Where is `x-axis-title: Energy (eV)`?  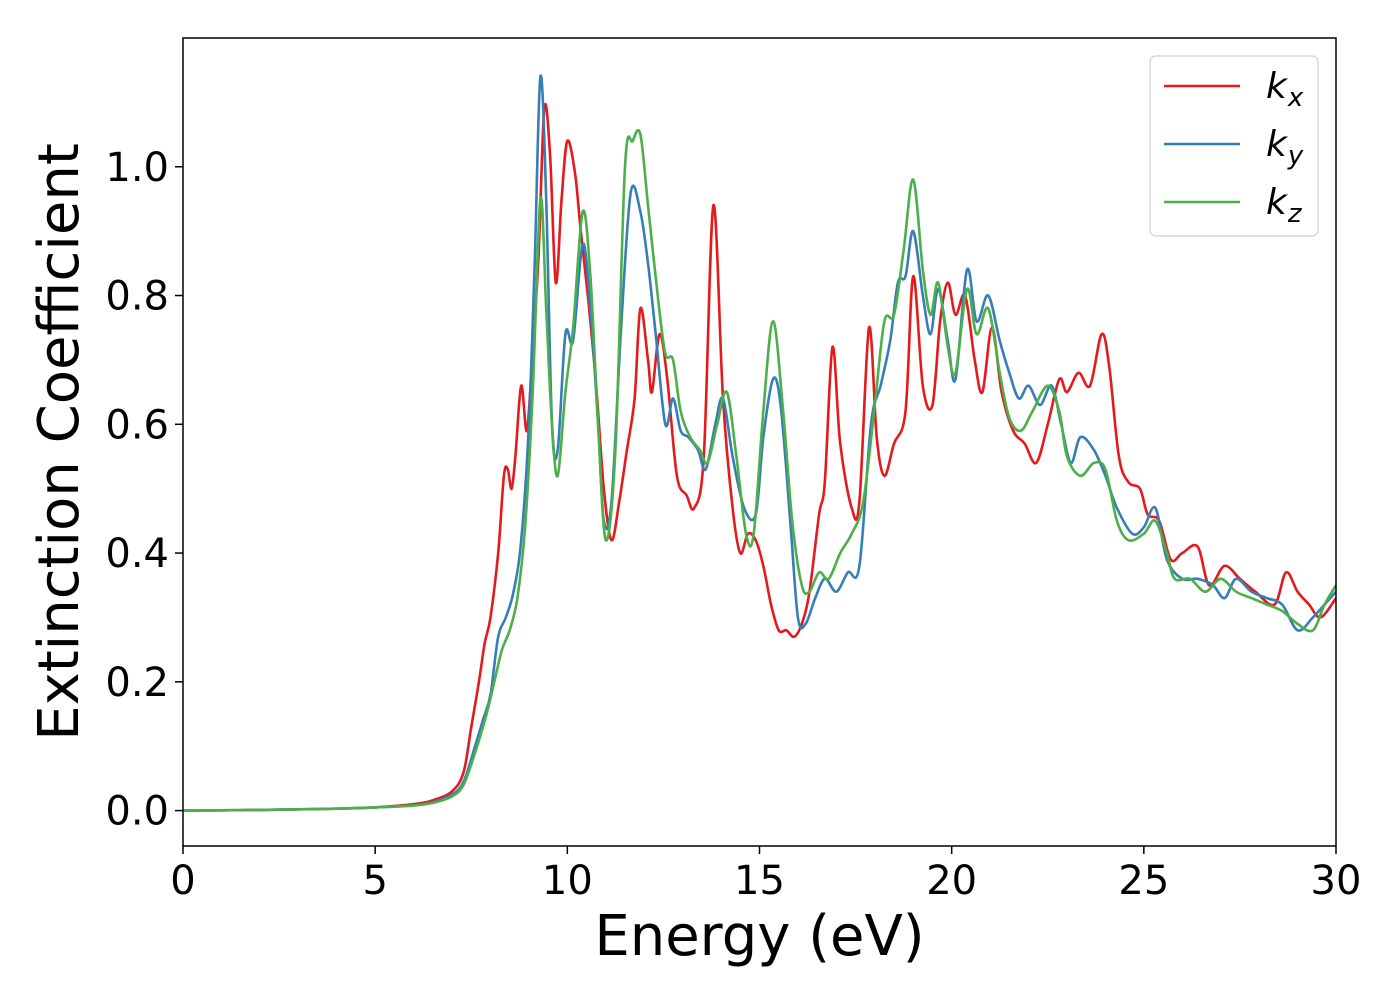
x-axis-title: Energy (eV) is located at coordinates (759, 936).